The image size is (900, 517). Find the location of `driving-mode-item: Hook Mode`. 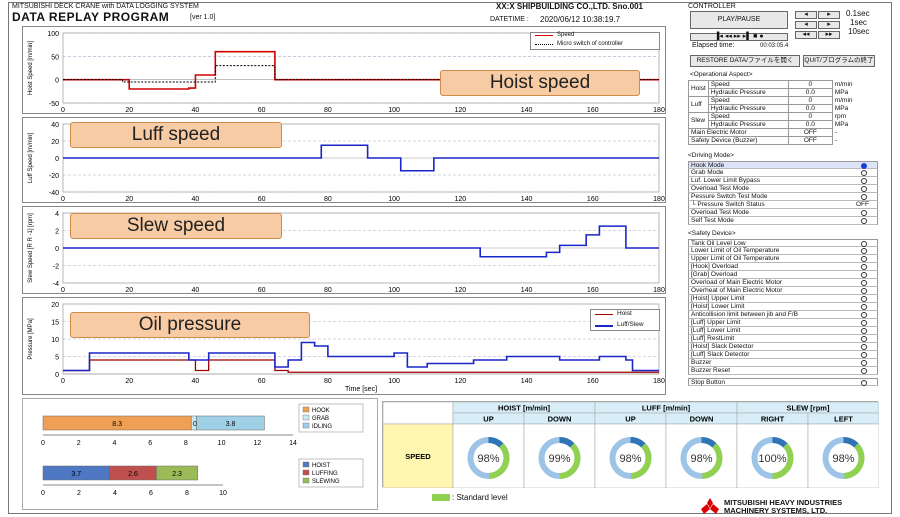

driving-mode-item: Hook Mode is located at coordinates (783, 165).